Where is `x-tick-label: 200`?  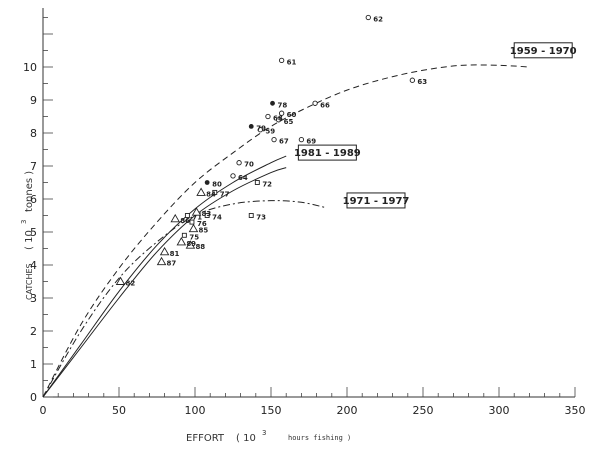
x-tick-label: 200 is located at coordinates (347, 410).